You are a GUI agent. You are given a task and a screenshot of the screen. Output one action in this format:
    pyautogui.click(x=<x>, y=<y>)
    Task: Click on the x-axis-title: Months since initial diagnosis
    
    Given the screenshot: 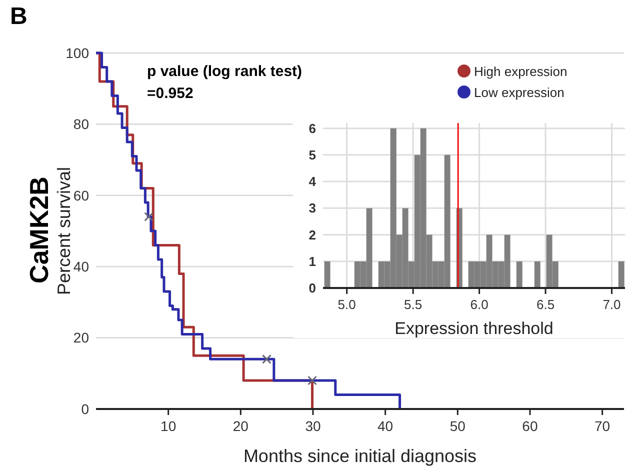 What is the action you would take?
    pyautogui.click(x=360, y=456)
    